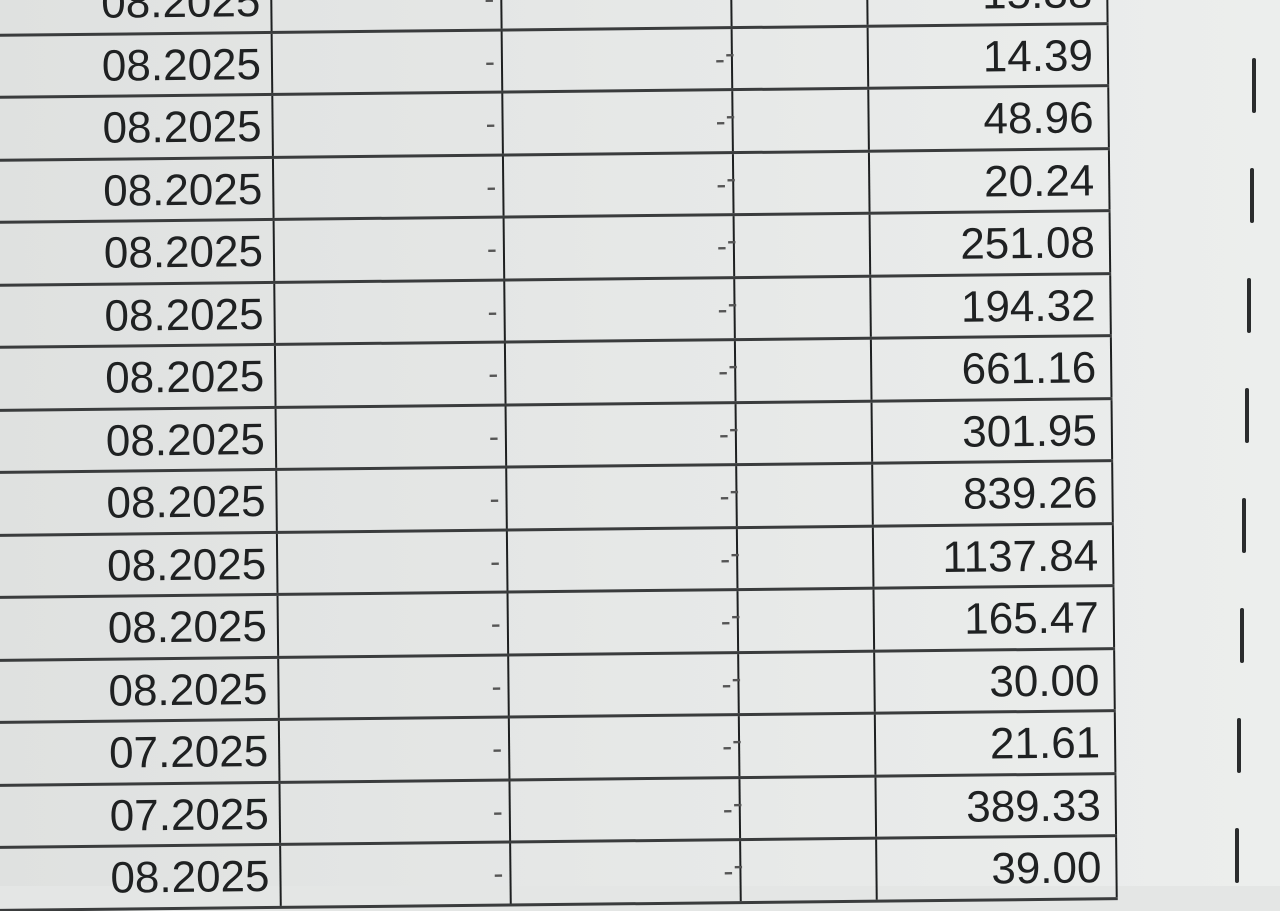  I want to click on table-row: 07.2025 - - - 21.61, so click(558, 749).